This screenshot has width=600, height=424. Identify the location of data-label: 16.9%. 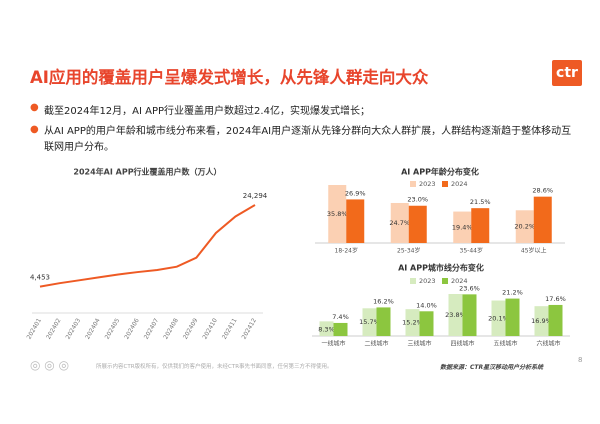
(541, 321).